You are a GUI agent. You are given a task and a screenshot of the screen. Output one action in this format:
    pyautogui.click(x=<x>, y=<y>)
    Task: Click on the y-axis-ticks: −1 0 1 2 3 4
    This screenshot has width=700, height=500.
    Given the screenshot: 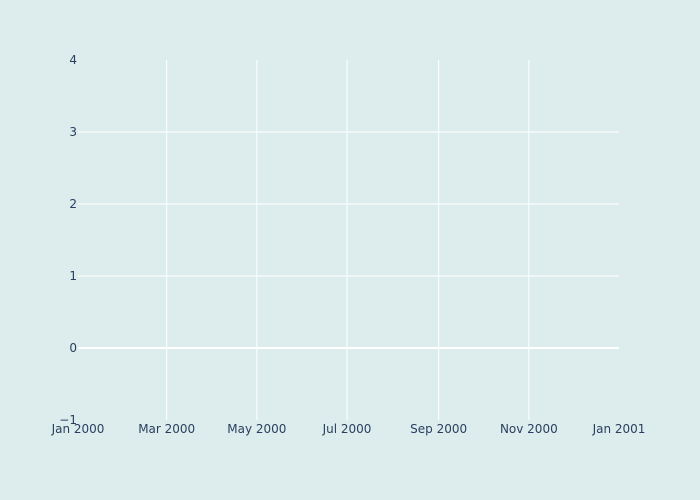 What is the action you would take?
    pyautogui.click(x=68, y=240)
    